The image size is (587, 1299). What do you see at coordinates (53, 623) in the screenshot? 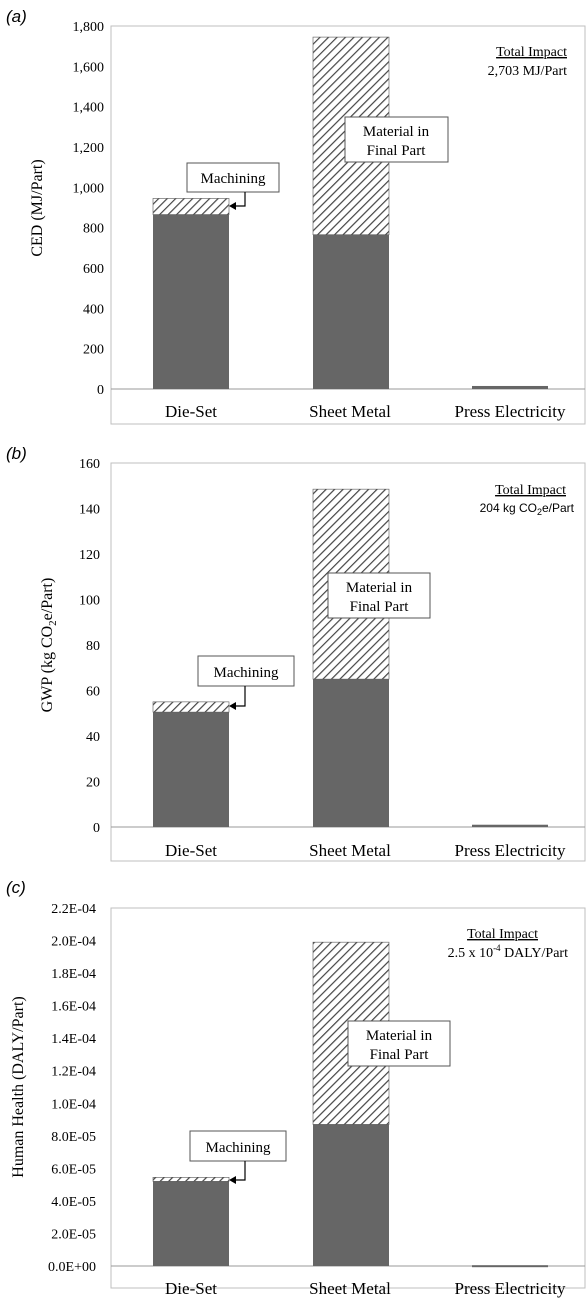
I see `panel-b-y-axis-label-subscript: 2` at bounding box center [53, 623].